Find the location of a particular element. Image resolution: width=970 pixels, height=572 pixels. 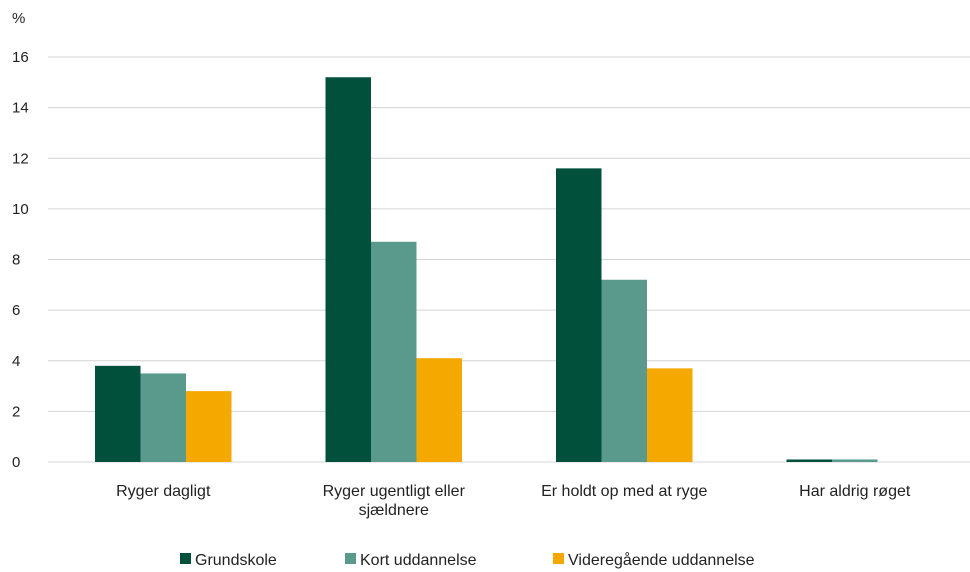

y-axis-unit-label: % is located at coordinates (18, 18).